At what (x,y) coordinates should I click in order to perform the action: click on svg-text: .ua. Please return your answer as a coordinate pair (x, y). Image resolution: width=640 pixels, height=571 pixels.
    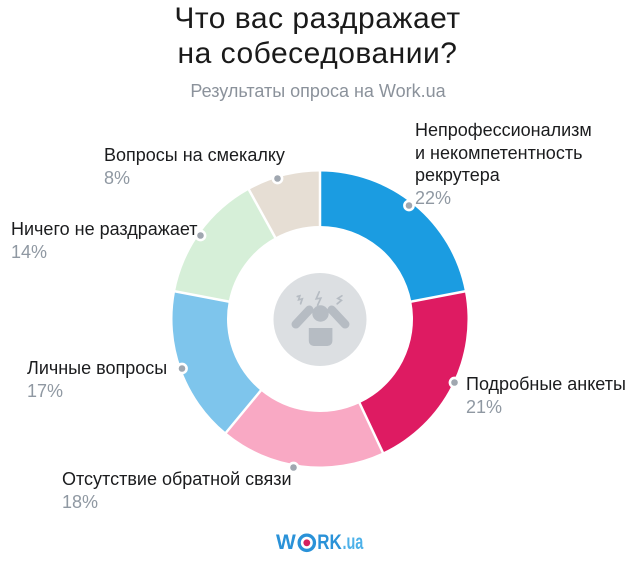
    Looking at the image, I should click on (353, 542).